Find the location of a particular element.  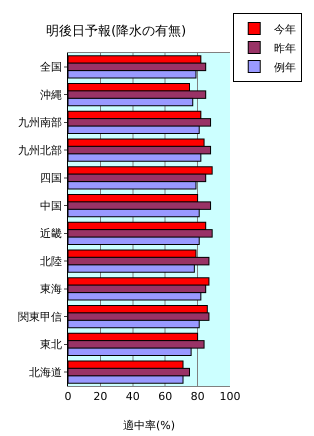

y-tick-label: 北海道 is located at coordinates (45, 372).